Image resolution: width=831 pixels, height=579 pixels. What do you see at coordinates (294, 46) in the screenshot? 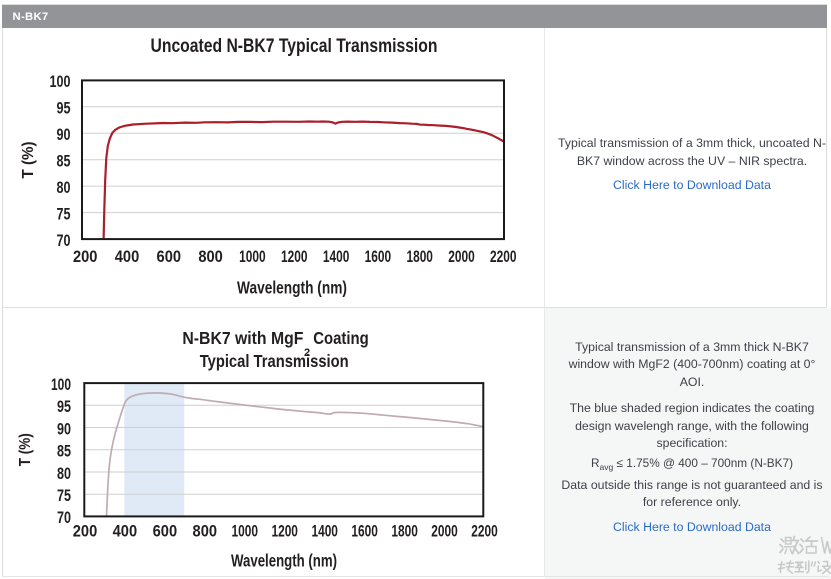
I see `svg-text:Uncoated N-BK7 Typical Transmi: Uncoated N-BK7 Typical Transmission` at bounding box center [294, 46].